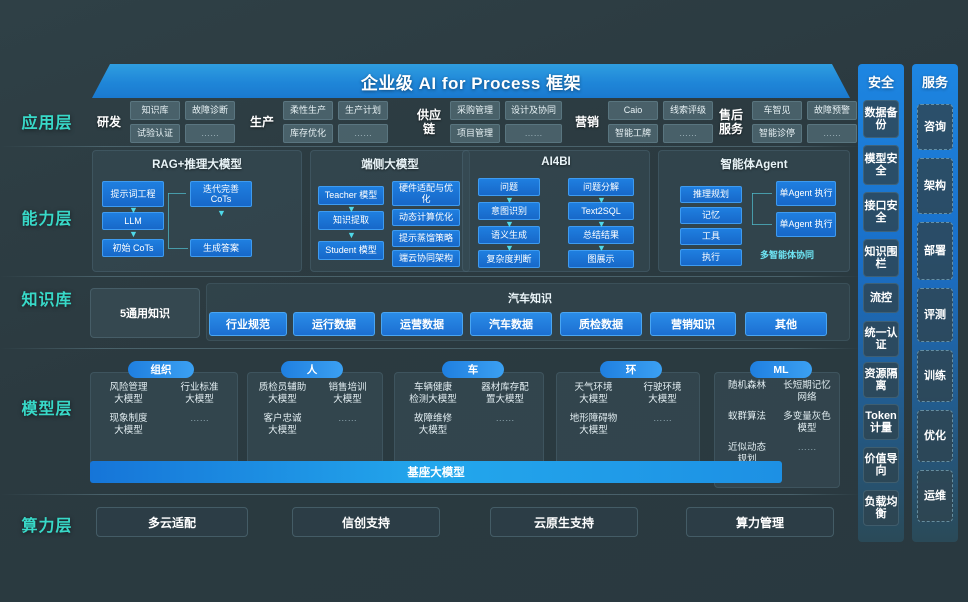  I want to click on service-item: 优化, so click(935, 436).